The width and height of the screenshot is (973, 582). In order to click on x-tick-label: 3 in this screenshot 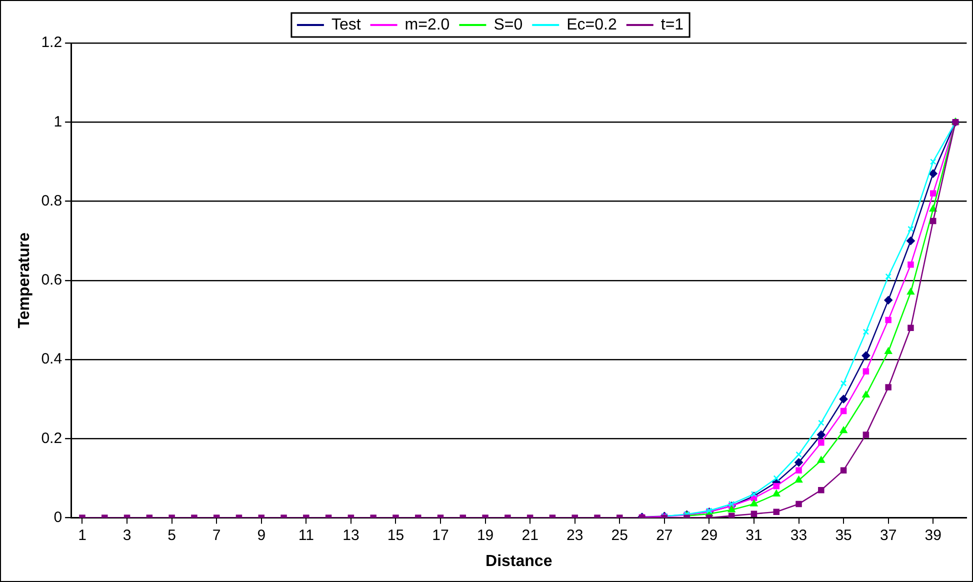, I will do `click(127, 535)`.